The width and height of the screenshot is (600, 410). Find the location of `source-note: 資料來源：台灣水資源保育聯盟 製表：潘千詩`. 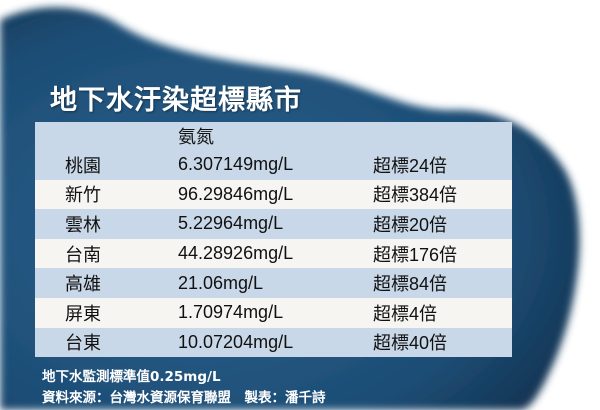

source-note: 資料來源：台灣水資源保育聯盟 製表：潘千詩 is located at coordinates (184, 398).